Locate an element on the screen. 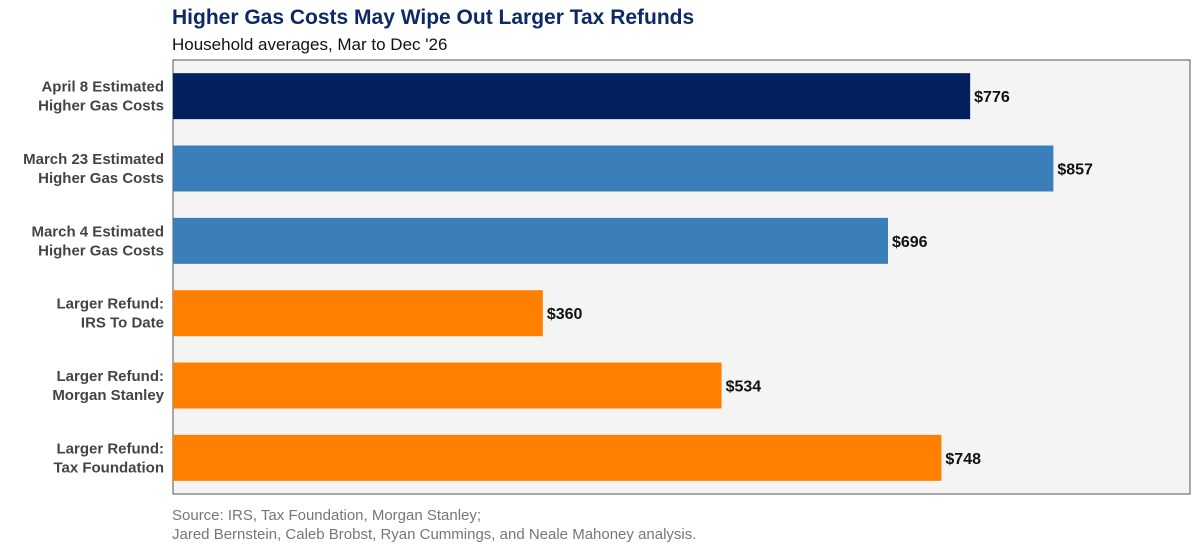 The width and height of the screenshot is (1200, 550). category-label-5-line-1: Larger Refund: is located at coordinates (110, 376).